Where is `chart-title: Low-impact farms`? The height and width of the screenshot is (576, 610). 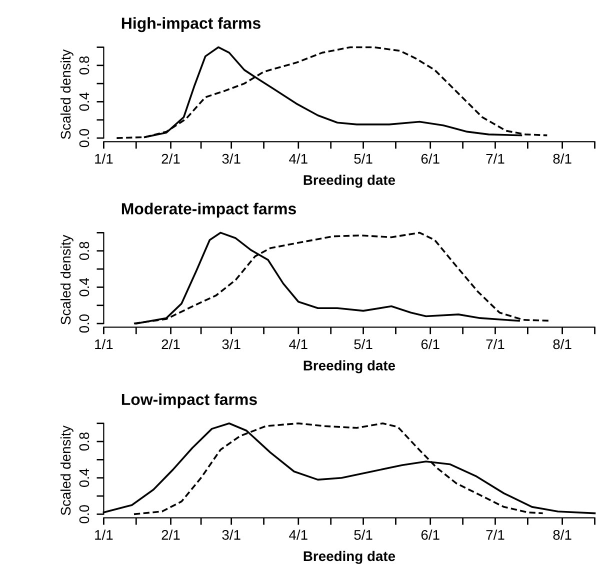
chart-title: Low-impact farms is located at coordinates (189, 400).